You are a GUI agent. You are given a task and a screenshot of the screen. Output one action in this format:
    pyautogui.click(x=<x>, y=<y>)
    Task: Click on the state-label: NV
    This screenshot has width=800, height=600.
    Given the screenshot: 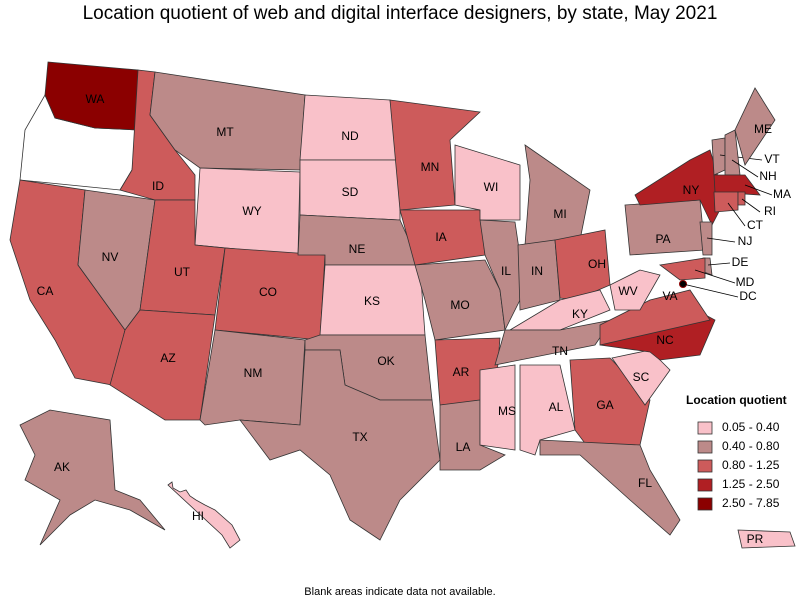 What is the action you would take?
    pyautogui.click(x=110, y=257)
    